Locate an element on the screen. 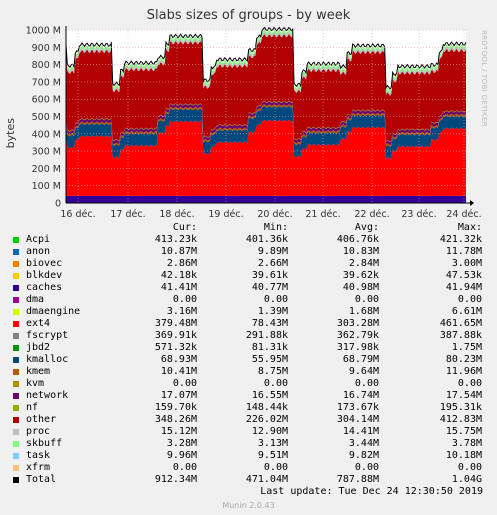 The image size is (497, 515). legend-min: 401.36k is located at coordinates (266, 239).